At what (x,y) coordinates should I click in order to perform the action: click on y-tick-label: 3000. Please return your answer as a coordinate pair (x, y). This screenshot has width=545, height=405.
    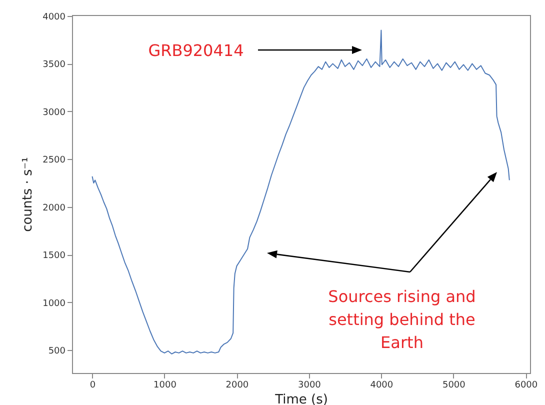
    Looking at the image, I should click on (54, 113).